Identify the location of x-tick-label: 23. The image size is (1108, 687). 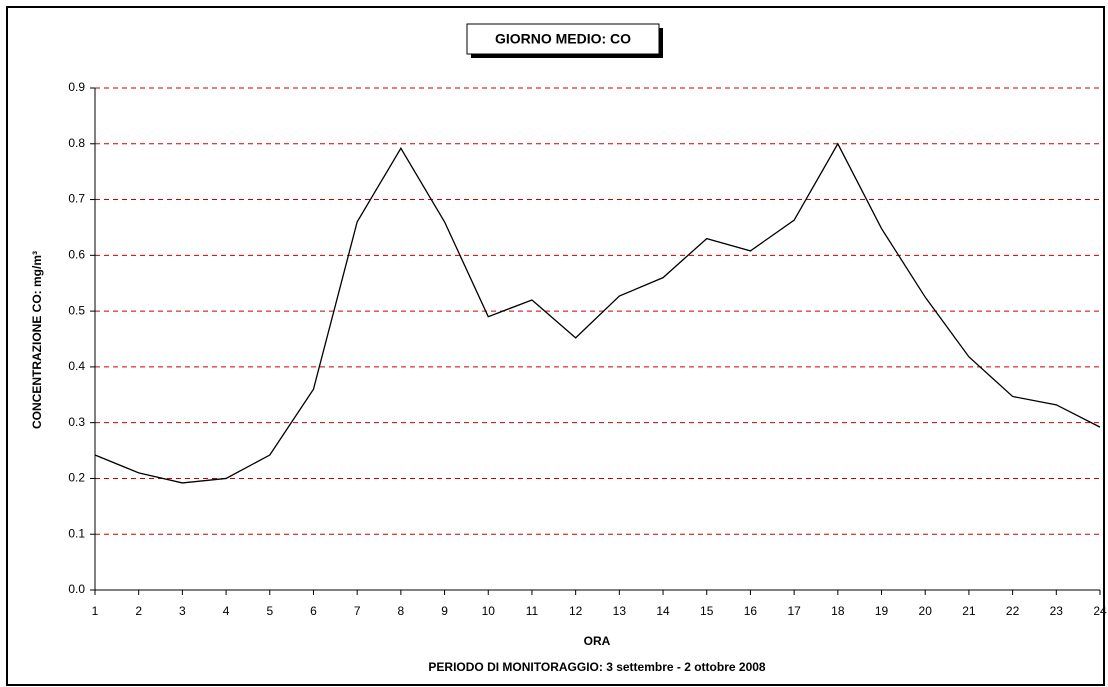
(1057, 611).